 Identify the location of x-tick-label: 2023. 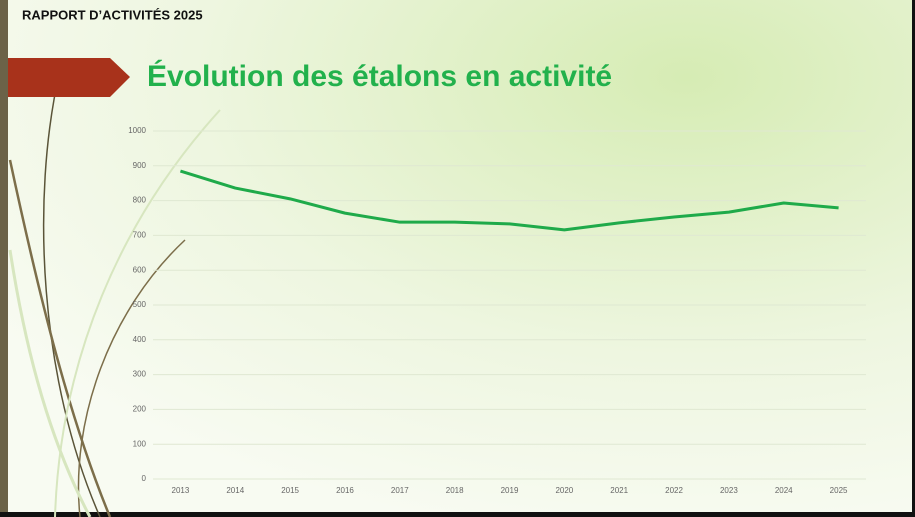
(729, 490).